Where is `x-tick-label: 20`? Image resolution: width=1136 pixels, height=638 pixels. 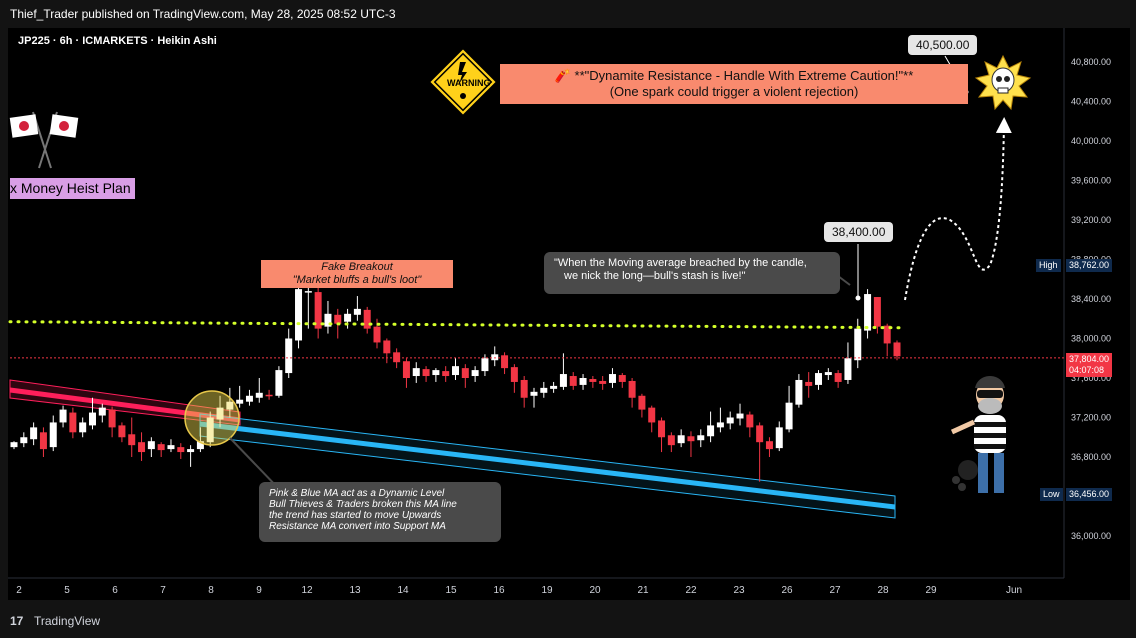 x-tick-label: 20 is located at coordinates (595, 590).